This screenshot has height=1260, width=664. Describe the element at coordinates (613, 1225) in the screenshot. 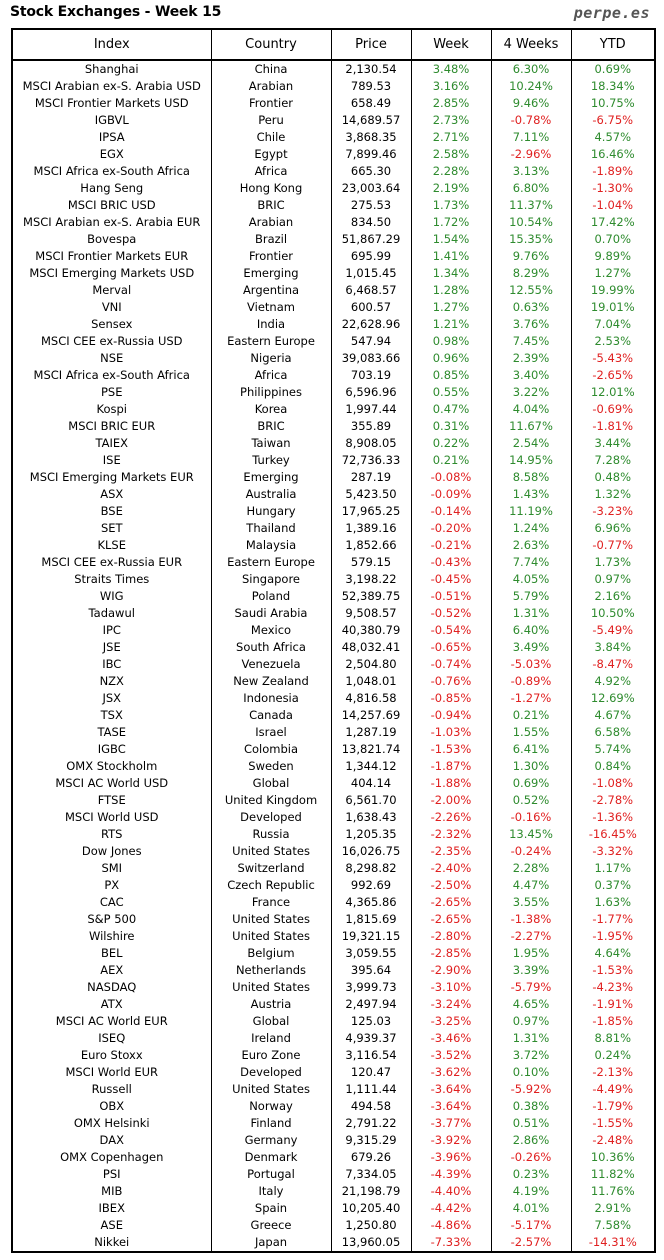

I see `cell-ytd: 7.58%` at that location.